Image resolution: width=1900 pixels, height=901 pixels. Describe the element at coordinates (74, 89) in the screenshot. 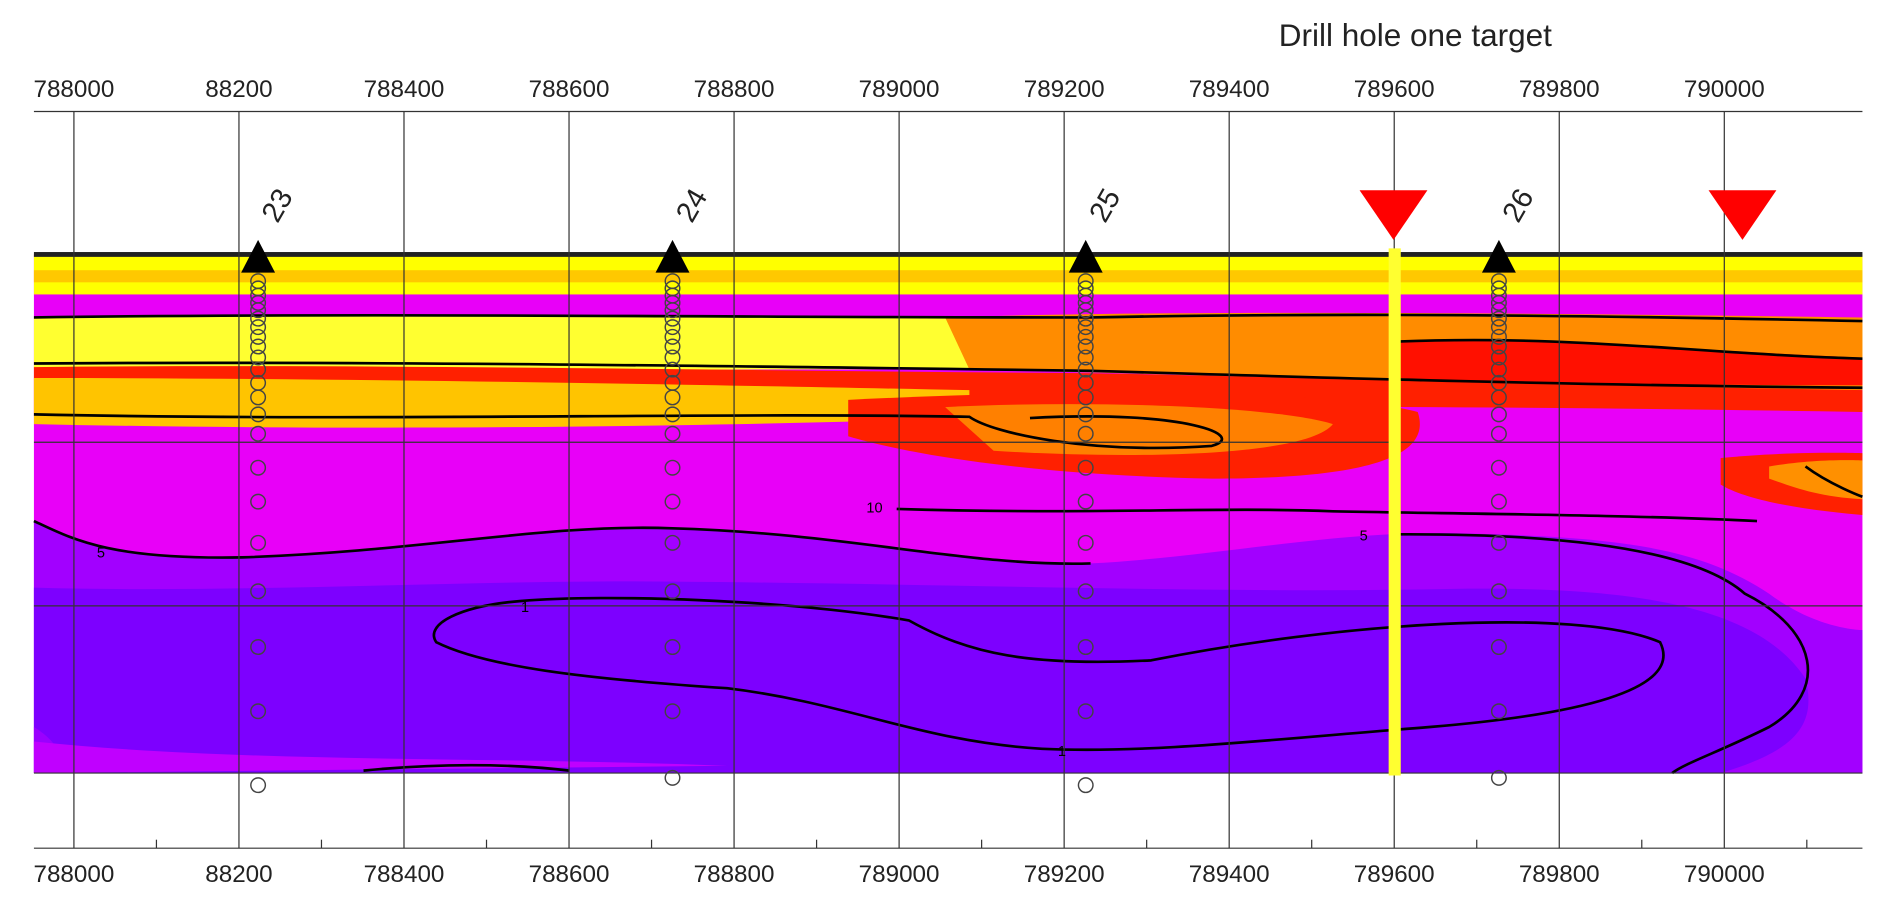

I see `top-axis-label: 788000` at that location.